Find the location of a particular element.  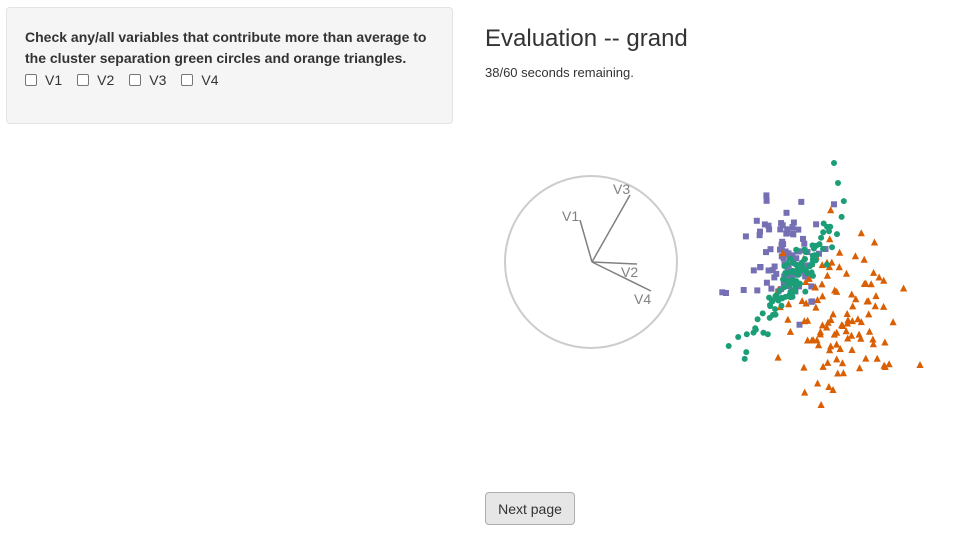

next-page-button: Next page is located at coordinates (530, 508).